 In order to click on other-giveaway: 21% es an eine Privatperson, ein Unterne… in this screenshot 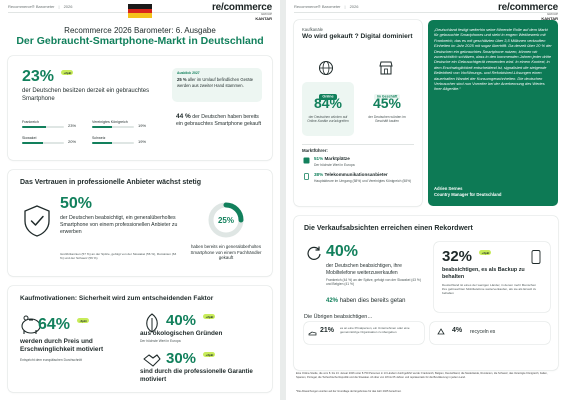, I will do `click(364, 333)`.